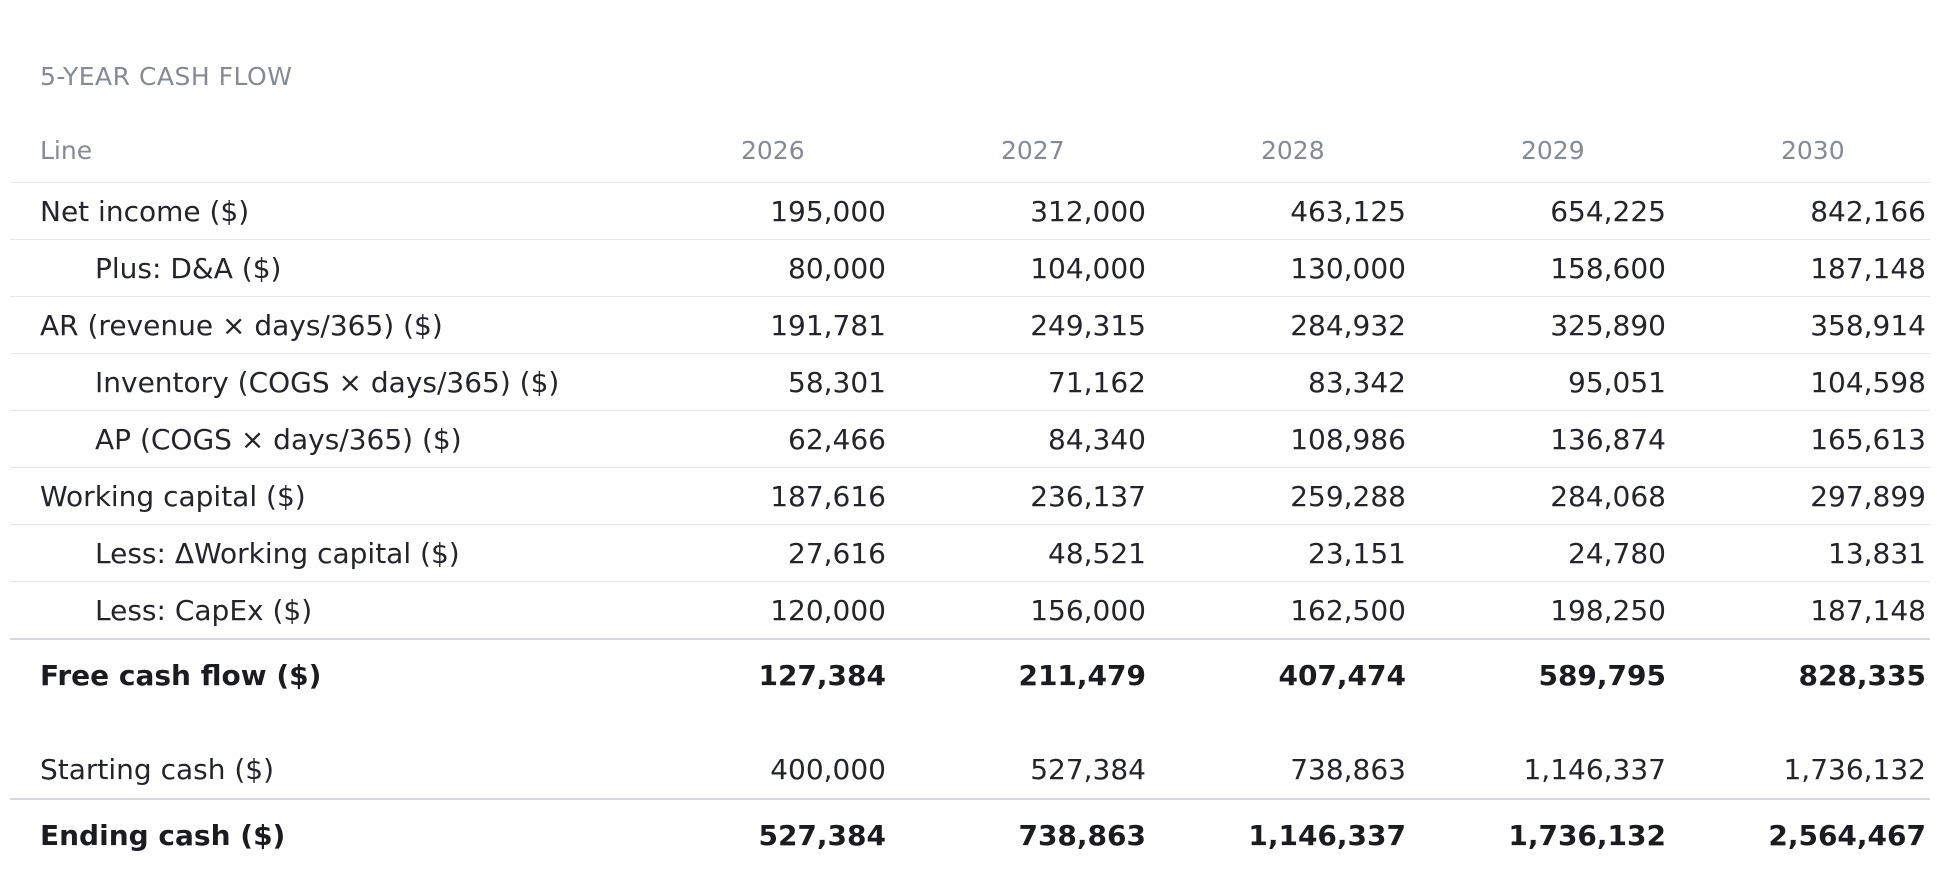  I want to click on cell-value: 828,335, so click(1800, 674).